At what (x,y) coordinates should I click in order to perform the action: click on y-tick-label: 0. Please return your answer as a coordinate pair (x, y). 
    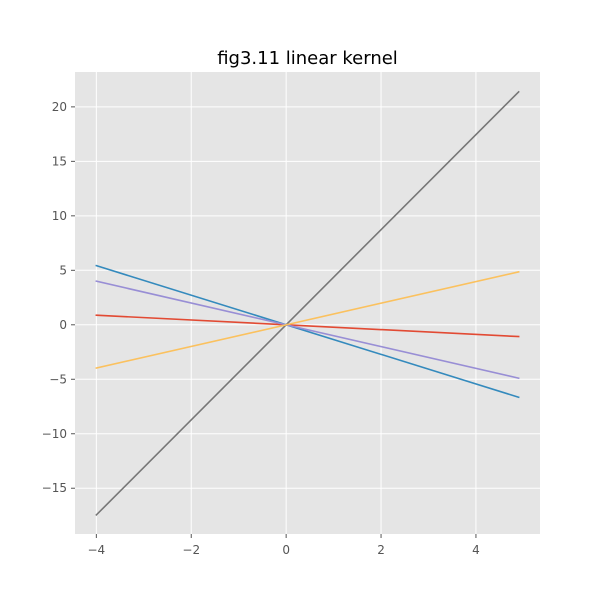
    Looking at the image, I should click on (63, 325).